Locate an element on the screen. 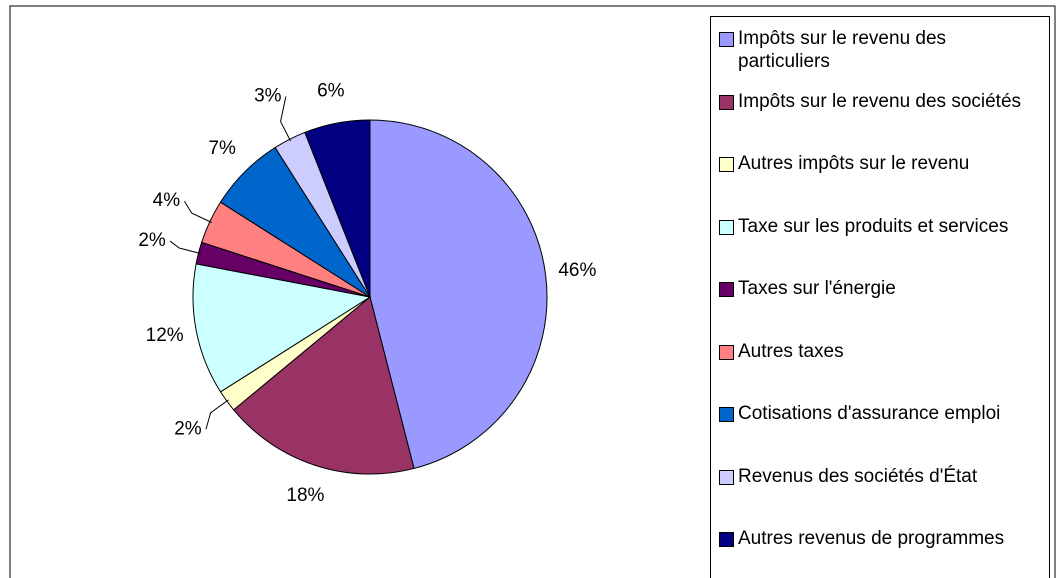  legend-entry: Autres impôts sur le revenu is located at coordinates (880, 163).